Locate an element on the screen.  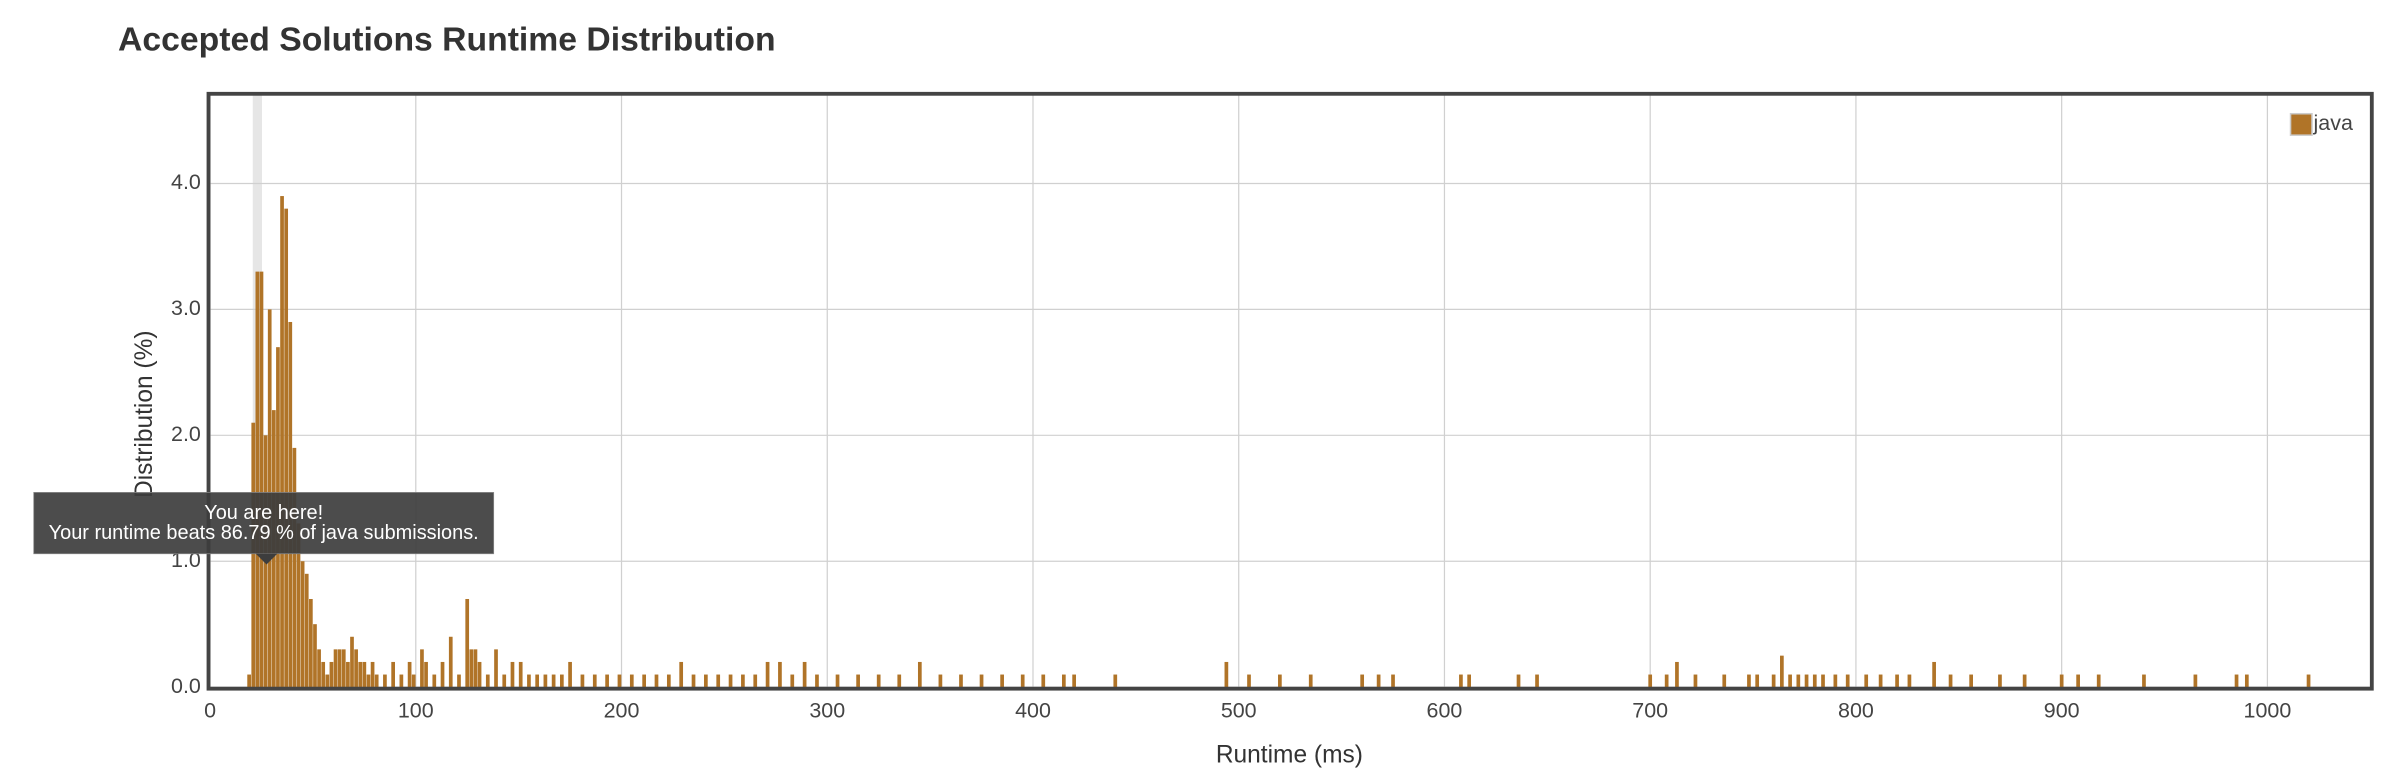
tooltip-arrow is located at coordinates (266, 559).